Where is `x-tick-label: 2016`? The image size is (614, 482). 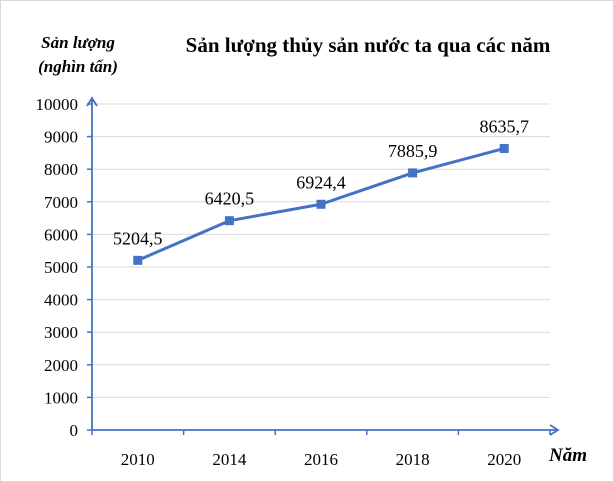 x-tick-label: 2016 is located at coordinates (321, 459).